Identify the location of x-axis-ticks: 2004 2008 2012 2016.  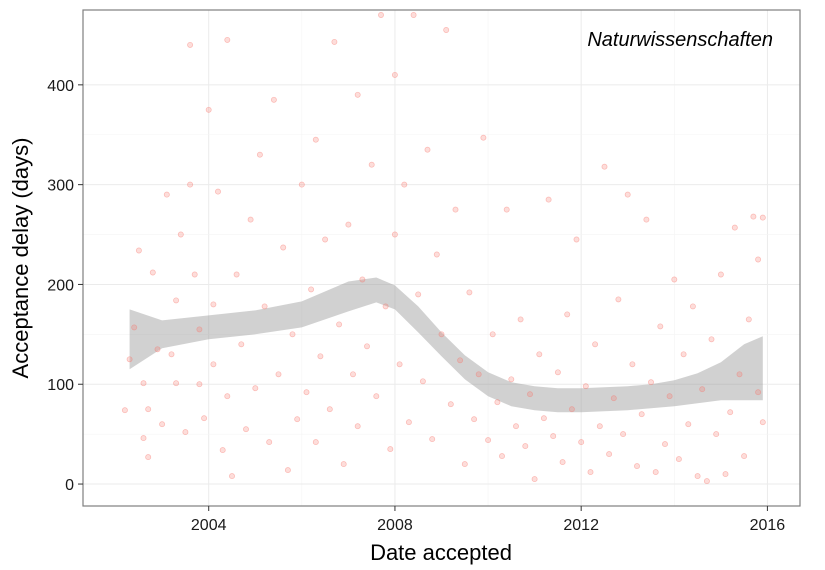
(488, 520).